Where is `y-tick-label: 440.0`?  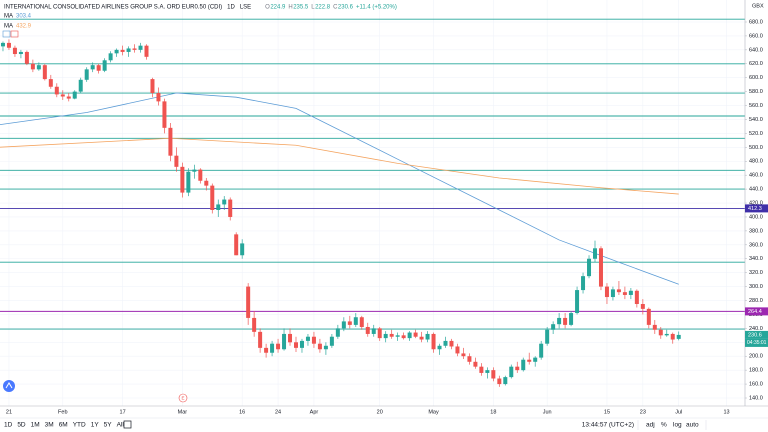
y-tick-label: 440.0 is located at coordinates (756, 190).